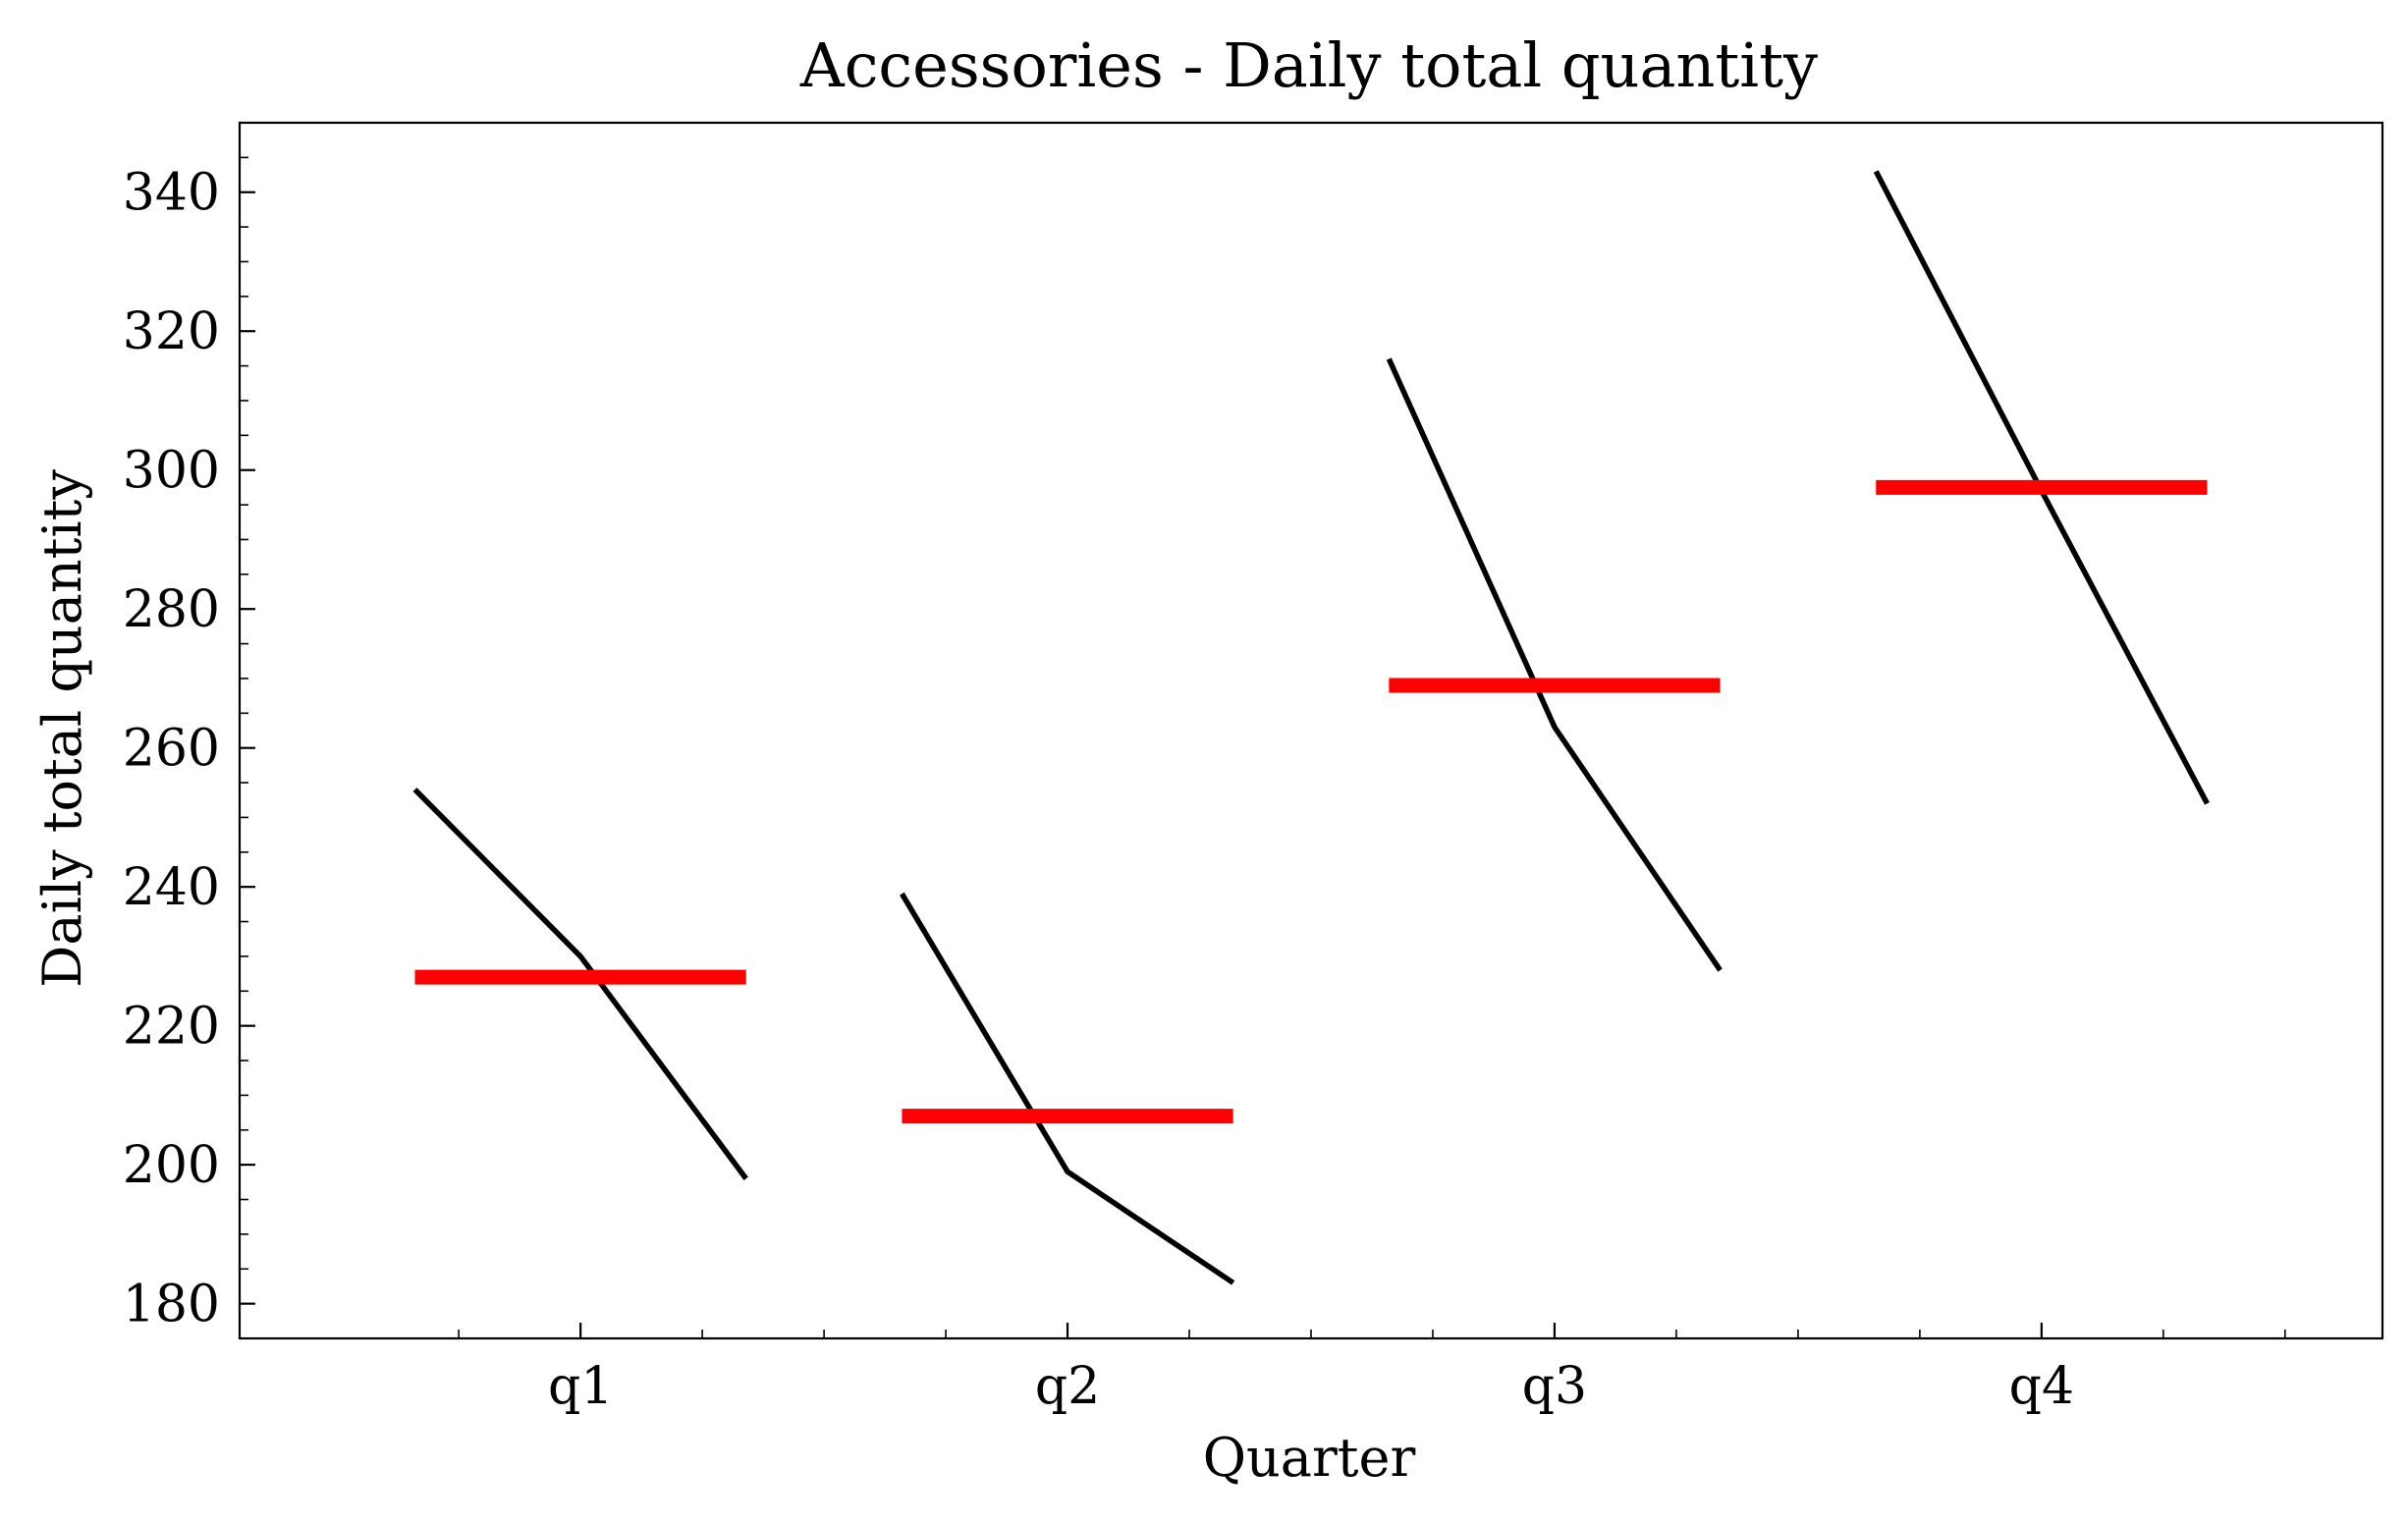 The height and width of the screenshot is (1524, 2408). Describe the element at coordinates (2041, 1386) in the screenshot. I see `x-tick-label: q4` at that location.